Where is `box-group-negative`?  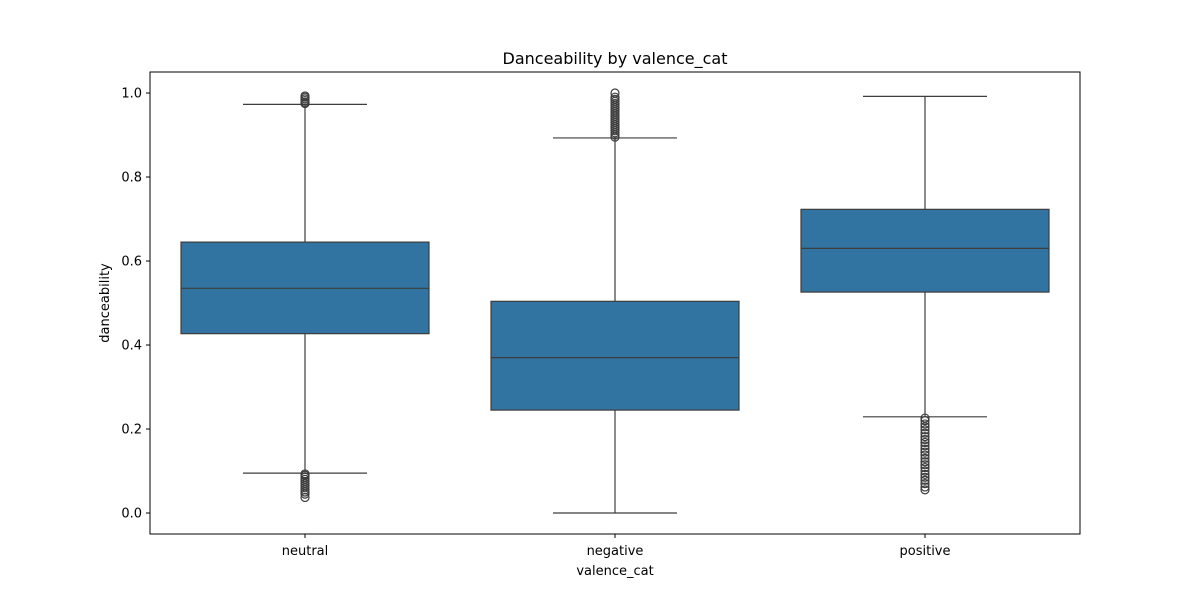
box-group-negative is located at coordinates (615, 301).